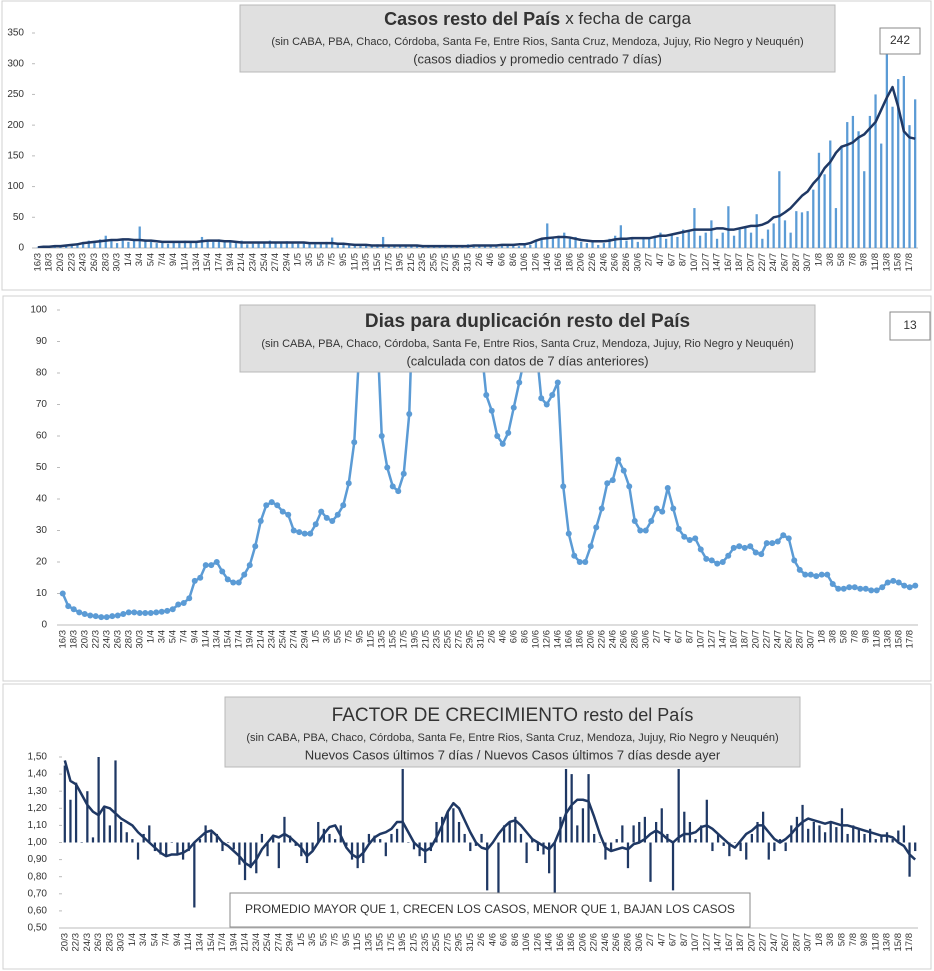  Describe the element at coordinates (796, 262) in the screenshot. I see `x-tick-label: 28/7` at that location.